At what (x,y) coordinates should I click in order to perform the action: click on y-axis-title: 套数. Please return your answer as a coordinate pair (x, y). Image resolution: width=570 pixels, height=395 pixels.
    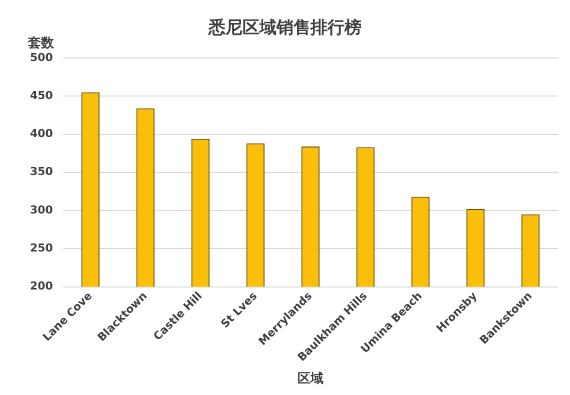
    Looking at the image, I should click on (41, 43).